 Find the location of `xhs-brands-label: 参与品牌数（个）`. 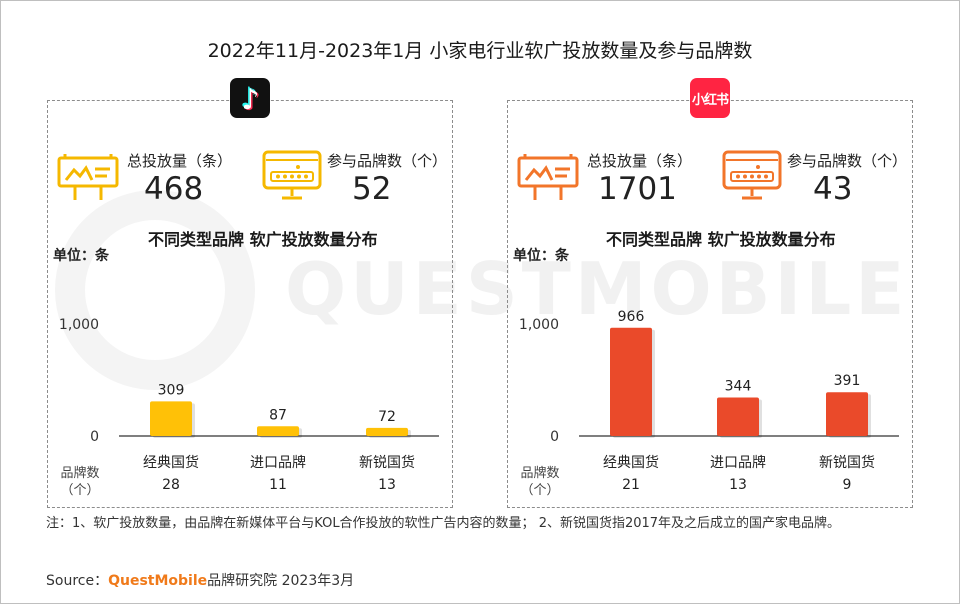

xhs-brands-label: 参与品牌数（个） is located at coordinates (847, 161).